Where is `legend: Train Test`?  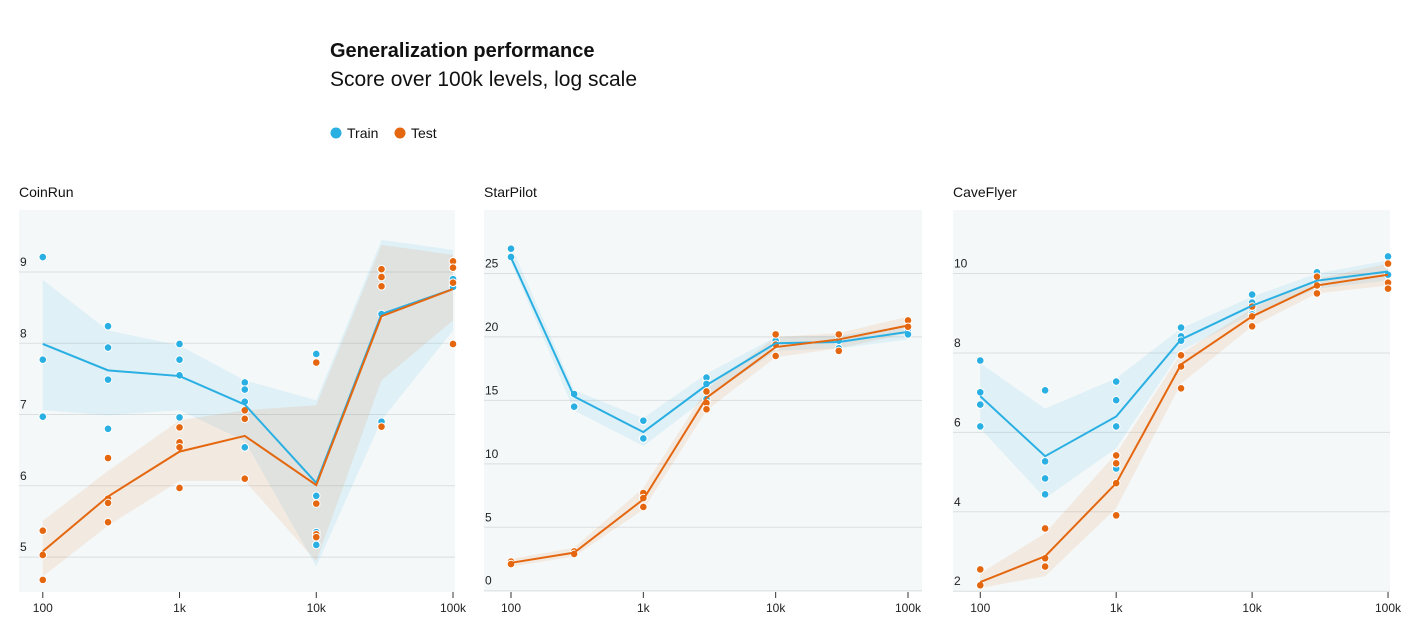 legend: Train Test is located at coordinates (383, 133).